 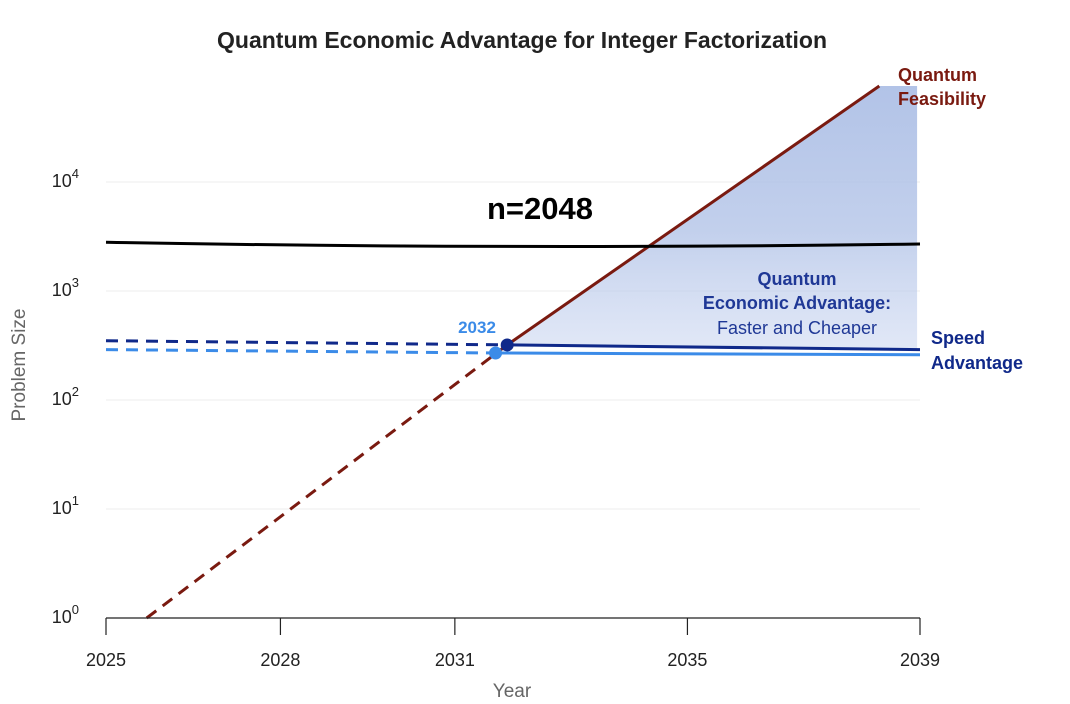 I want to click on point-markers, so click(x=501, y=349).